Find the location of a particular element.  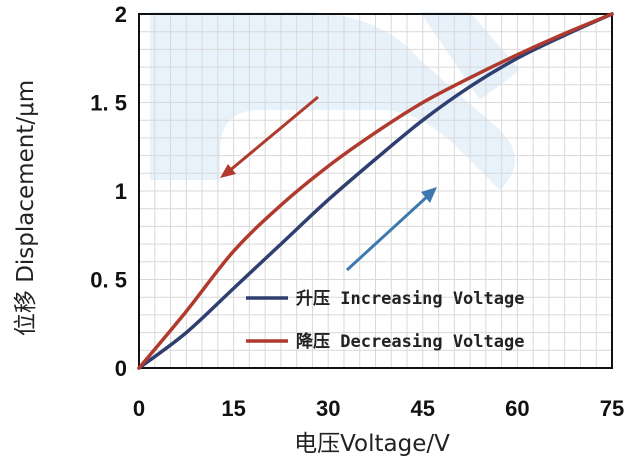

y-tick-label: 1 is located at coordinates (121, 191).